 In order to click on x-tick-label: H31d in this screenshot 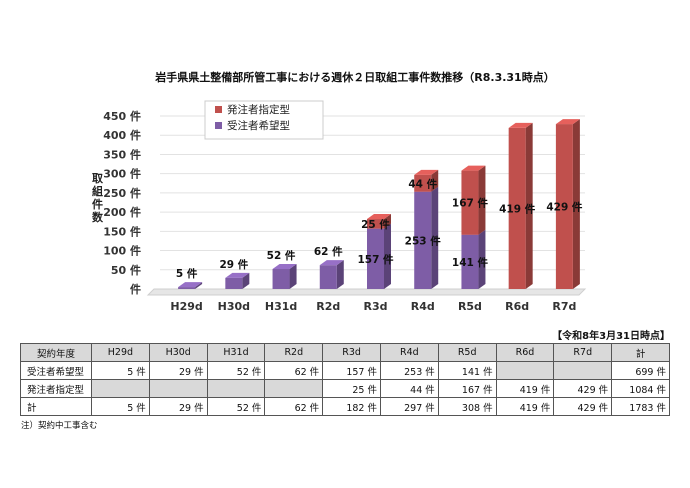, I will do `click(281, 306)`.